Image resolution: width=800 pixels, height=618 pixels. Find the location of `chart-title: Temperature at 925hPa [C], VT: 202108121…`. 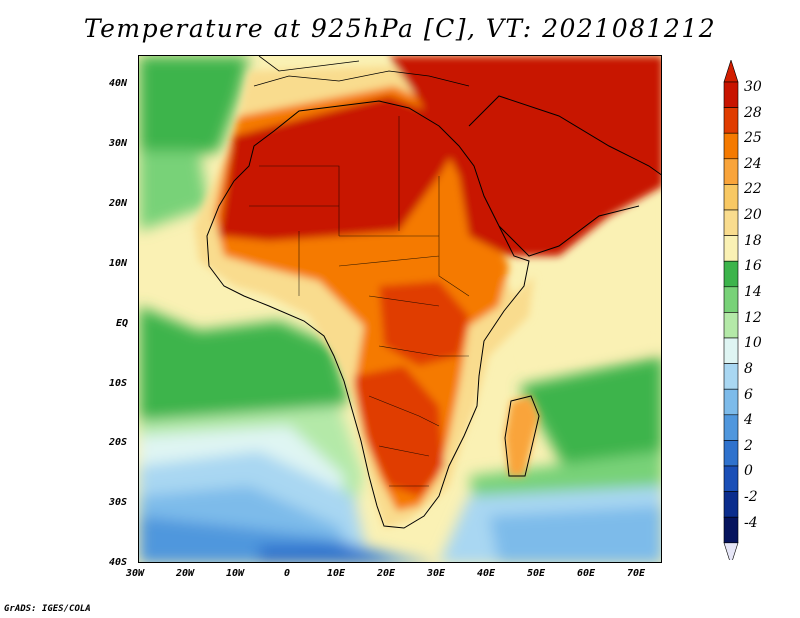

chart-title: Temperature at 925hPa [C], VT: 202108121… is located at coordinates (400, 28).